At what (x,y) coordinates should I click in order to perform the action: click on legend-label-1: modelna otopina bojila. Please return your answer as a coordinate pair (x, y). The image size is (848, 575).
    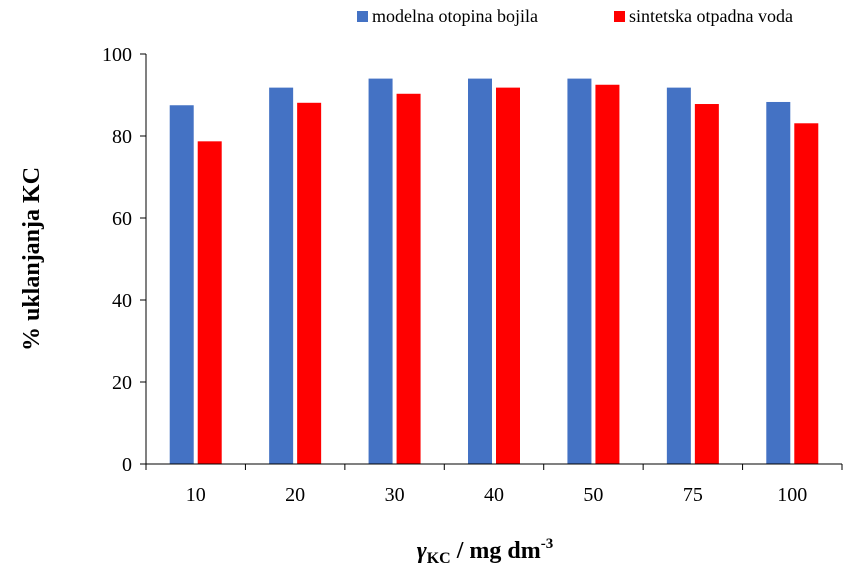
    Looking at the image, I should click on (455, 16).